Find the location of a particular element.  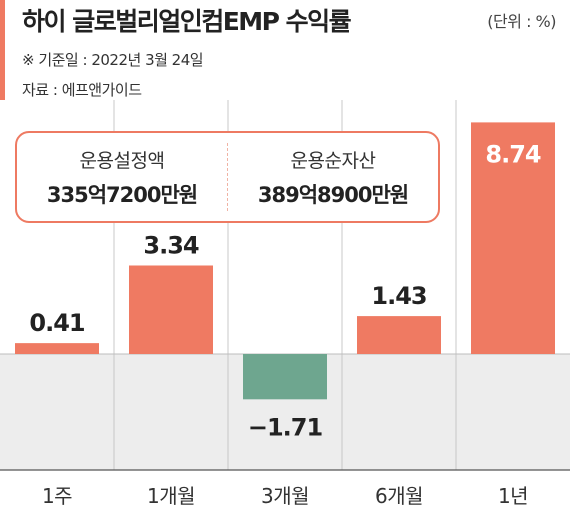

fund-setting-value: 335억7200만원 is located at coordinates (122, 194).